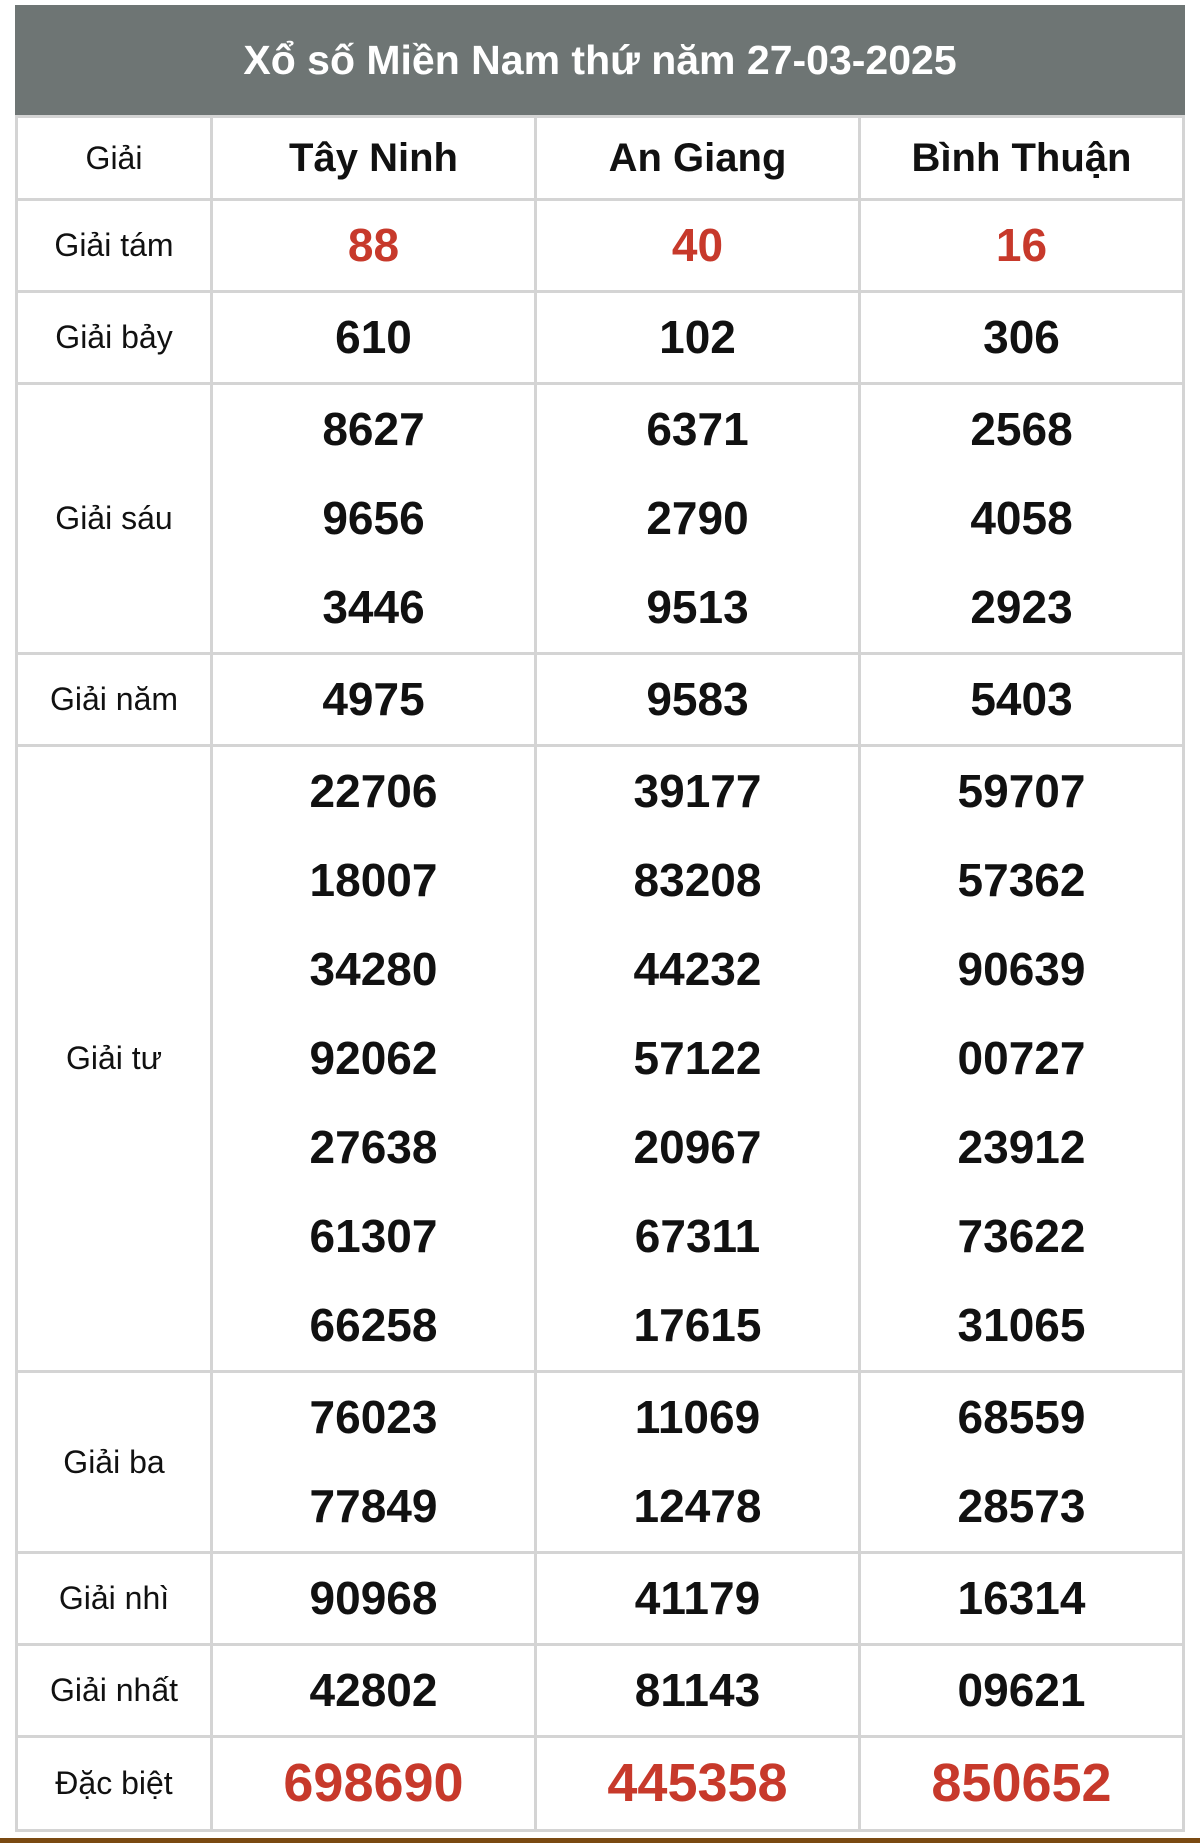  I want to click on result-cell: 81143, so click(697, 1690).